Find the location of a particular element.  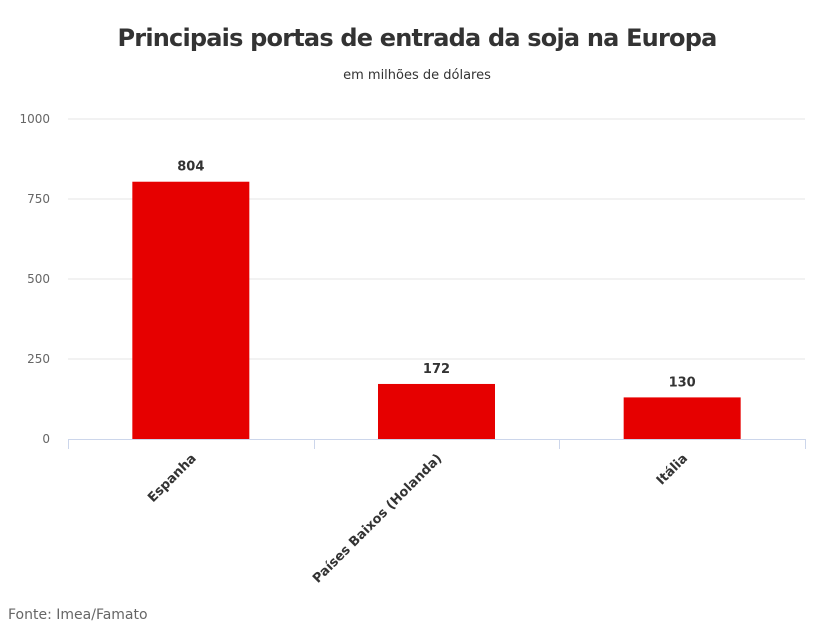

x-tick-label: Itália is located at coordinates (672, 469).